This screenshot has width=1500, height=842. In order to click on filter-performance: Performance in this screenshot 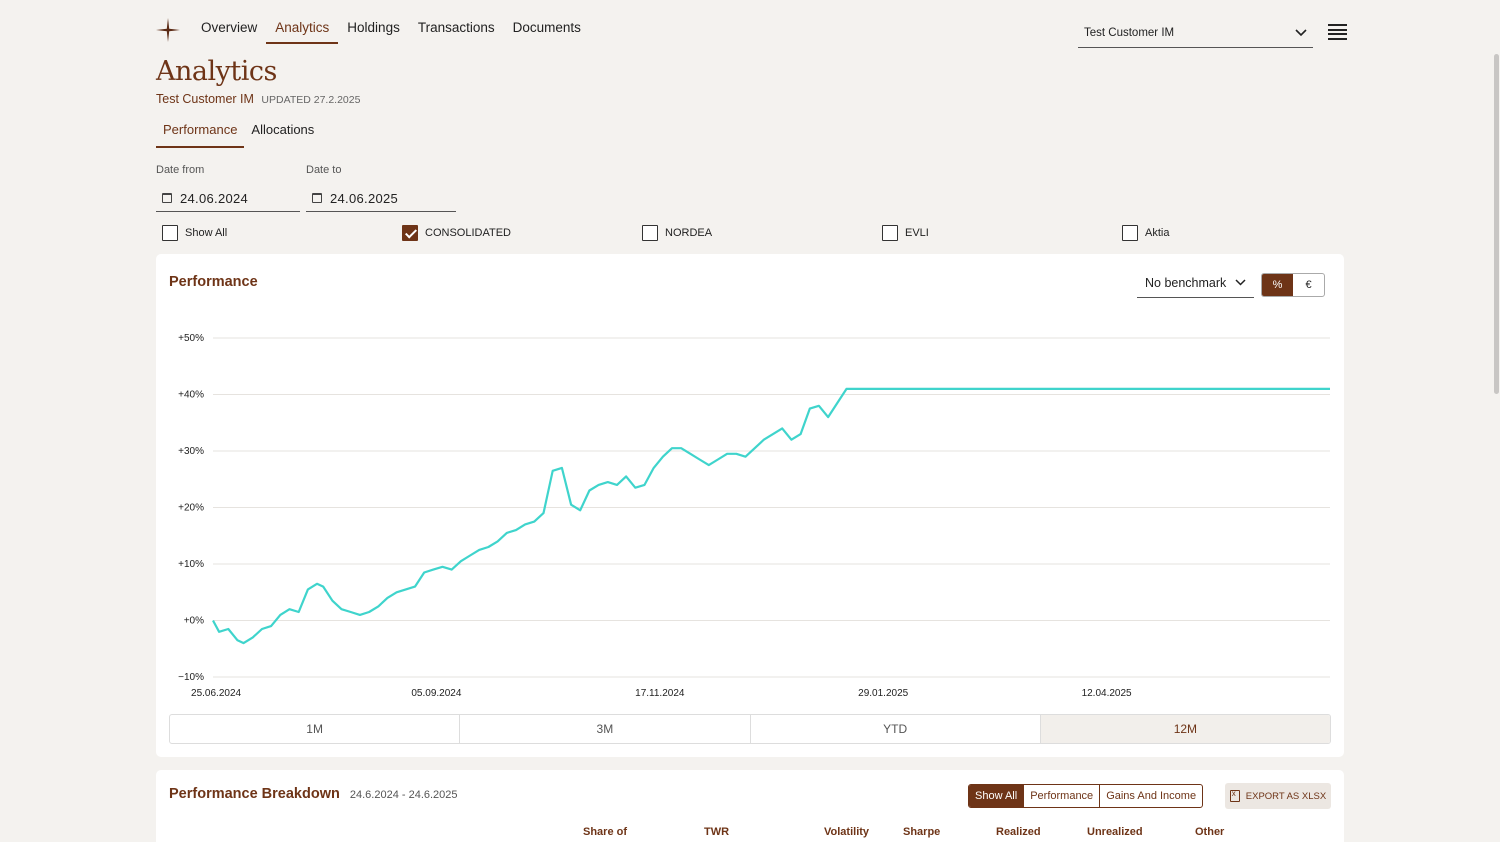, I will do `click(1062, 796)`.